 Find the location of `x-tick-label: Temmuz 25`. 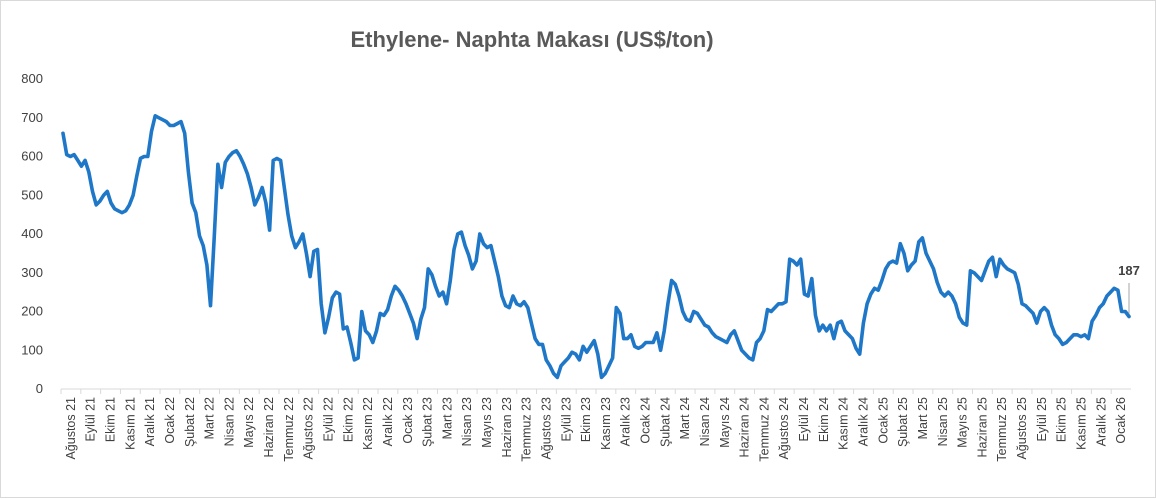

x-tick-label: Temmuz 25 is located at coordinates (1002, 429).